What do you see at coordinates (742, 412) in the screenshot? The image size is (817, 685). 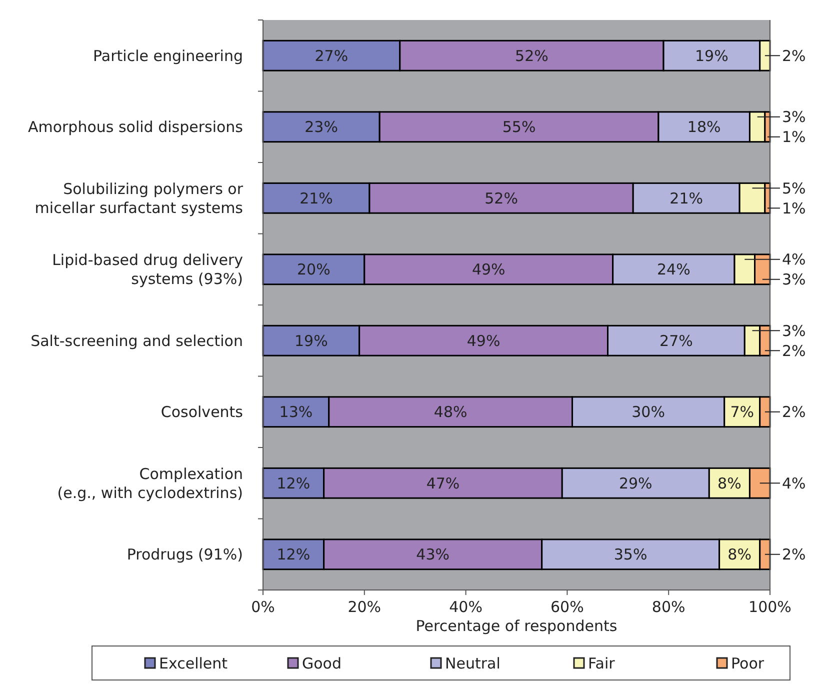 I see `data-label: 7%` at bounding box center [742, 412].